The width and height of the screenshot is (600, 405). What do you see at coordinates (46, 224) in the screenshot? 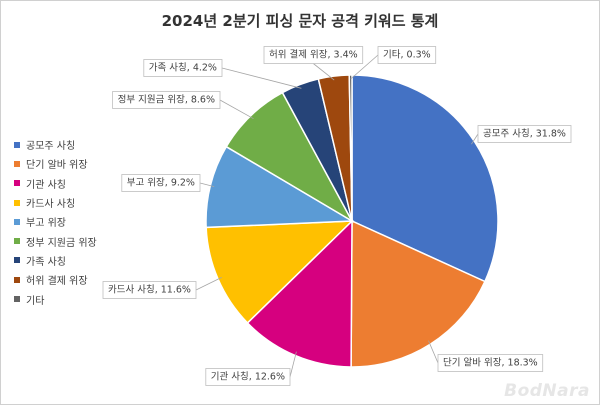
I see `legend-label: 부고 위장` at bounding box center [46, 224].